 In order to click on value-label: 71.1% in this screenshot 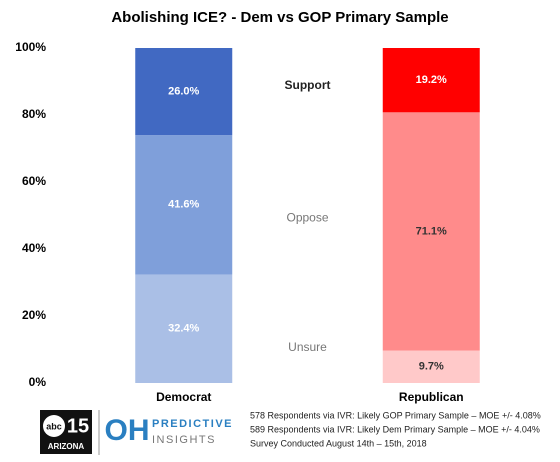, I will do `click(431, 231)`.